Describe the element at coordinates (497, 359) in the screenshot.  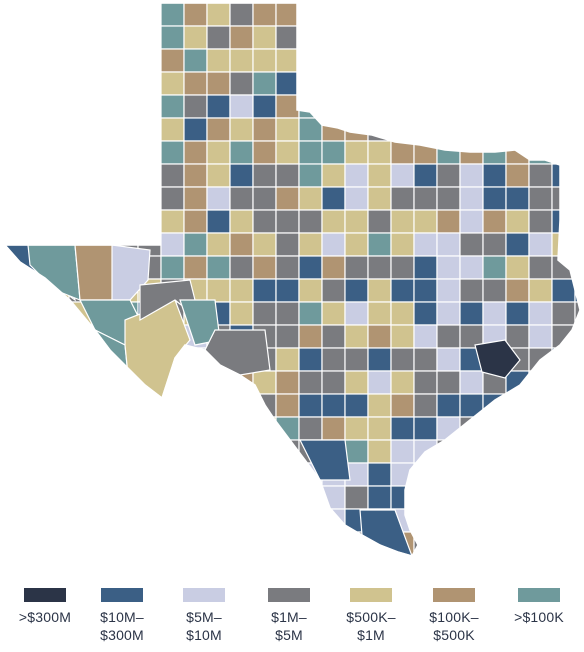
I see `county-harris` at that location.